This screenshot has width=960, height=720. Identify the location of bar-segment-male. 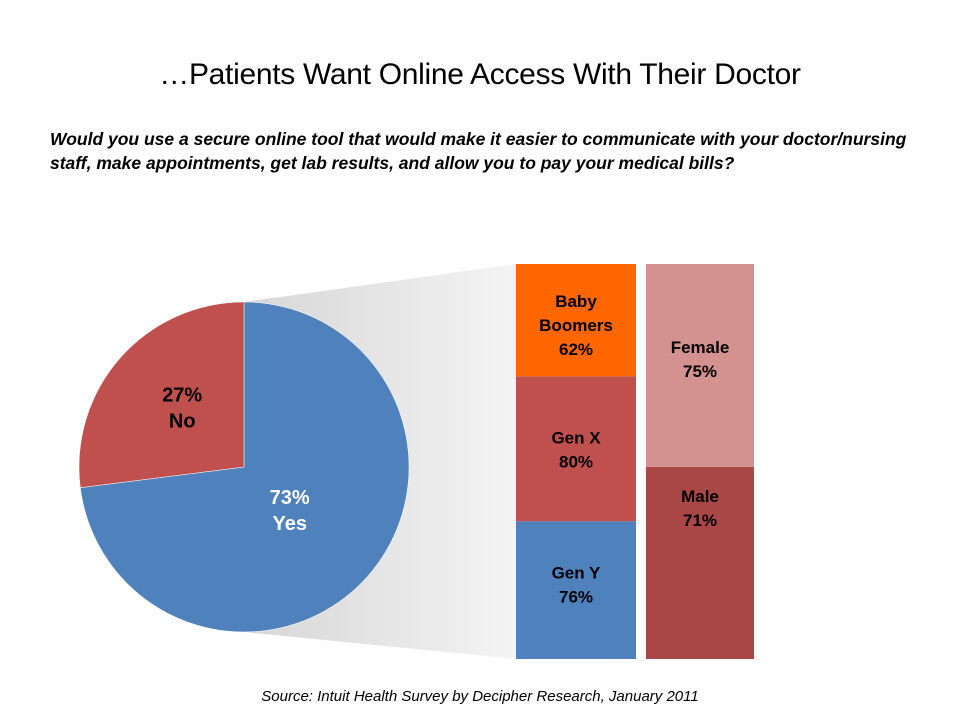
(700, 562).